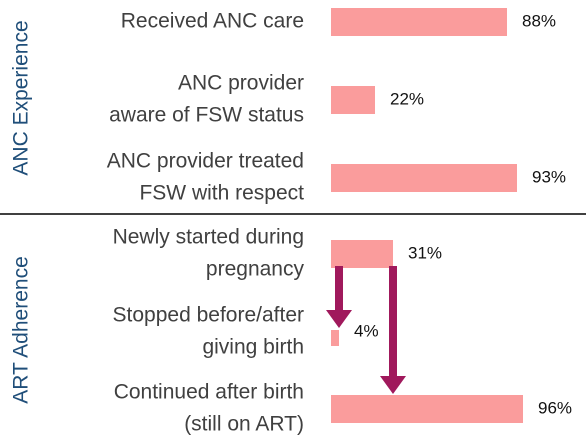 This screenshot has width=586, height=438. What do you see at coordinates (539, 20) in the screenshot?
I see `value-label: 88%` at bounding box center [539, 20].